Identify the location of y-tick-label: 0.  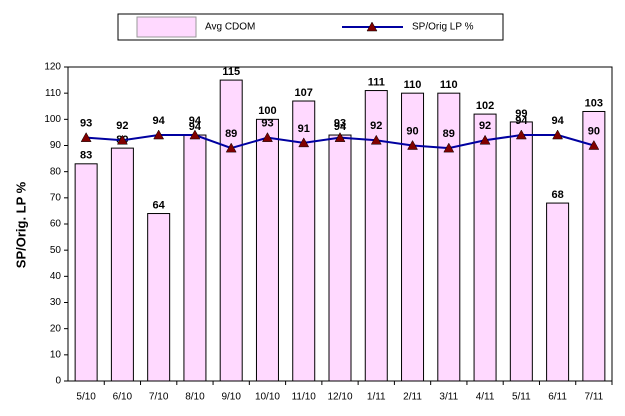
(58, 381).